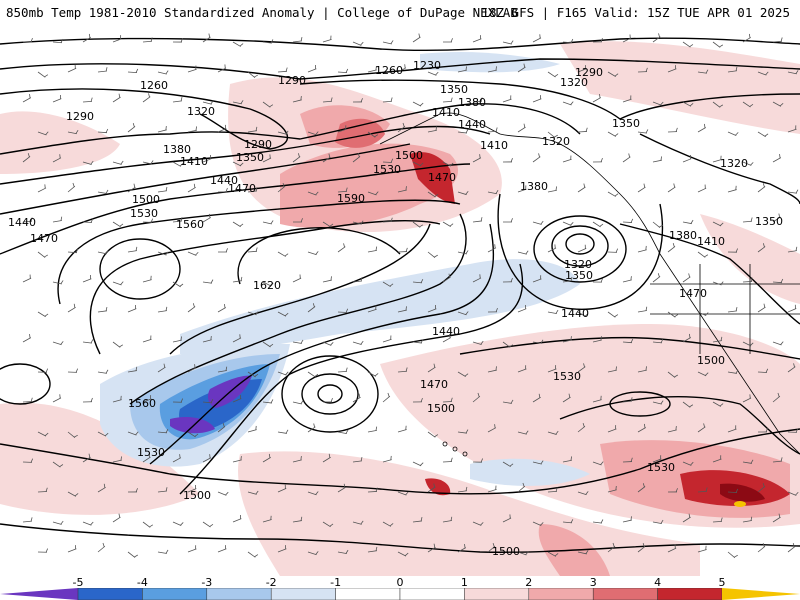 This screenshot has height=600, width=800. What do you see at coordinates (530, 472) in the screenshot?
I see `cold-anomaly-area` at bounding box center [530, 472].